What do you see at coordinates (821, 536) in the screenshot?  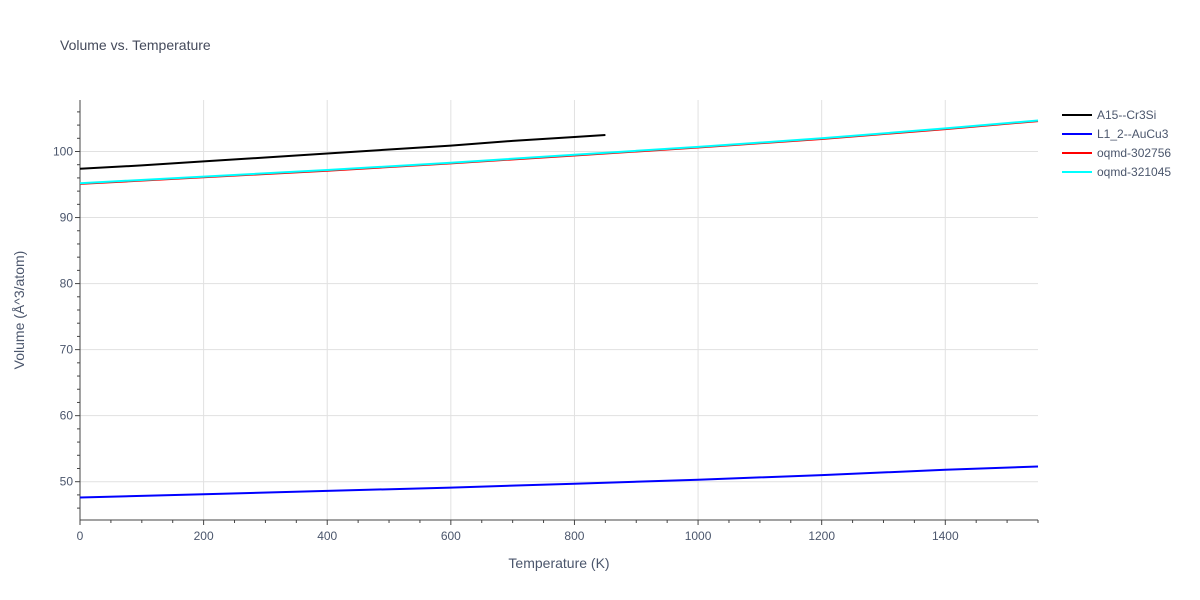 I see `x-tick-label: 1200` at bounding box center [821, 536].